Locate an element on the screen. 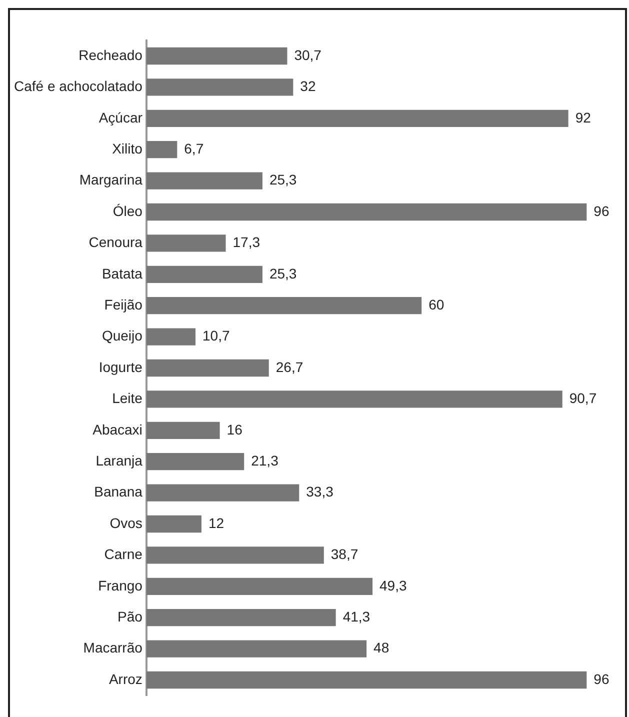 The width and height of the screenshot is (629, 717). y-tick-label: Frango is located at coordinates (120, 585).